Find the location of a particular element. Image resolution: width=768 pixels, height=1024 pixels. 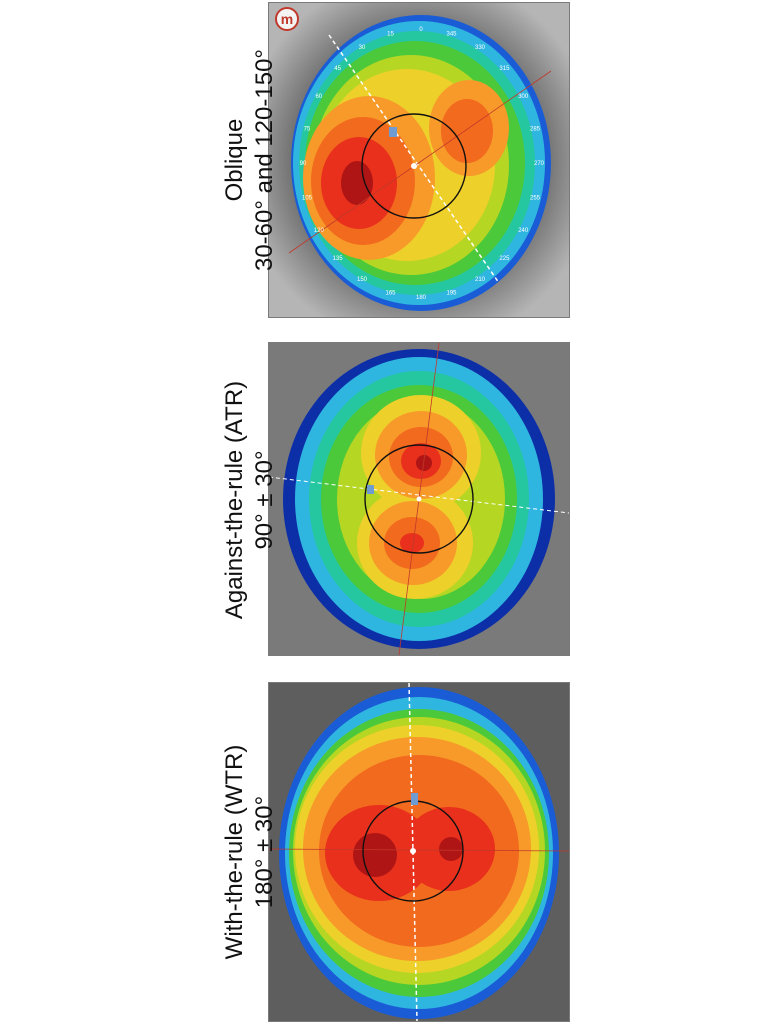

oblique-label: Oblique 30-60° and 120-150° is located at coordinates (250, 160).